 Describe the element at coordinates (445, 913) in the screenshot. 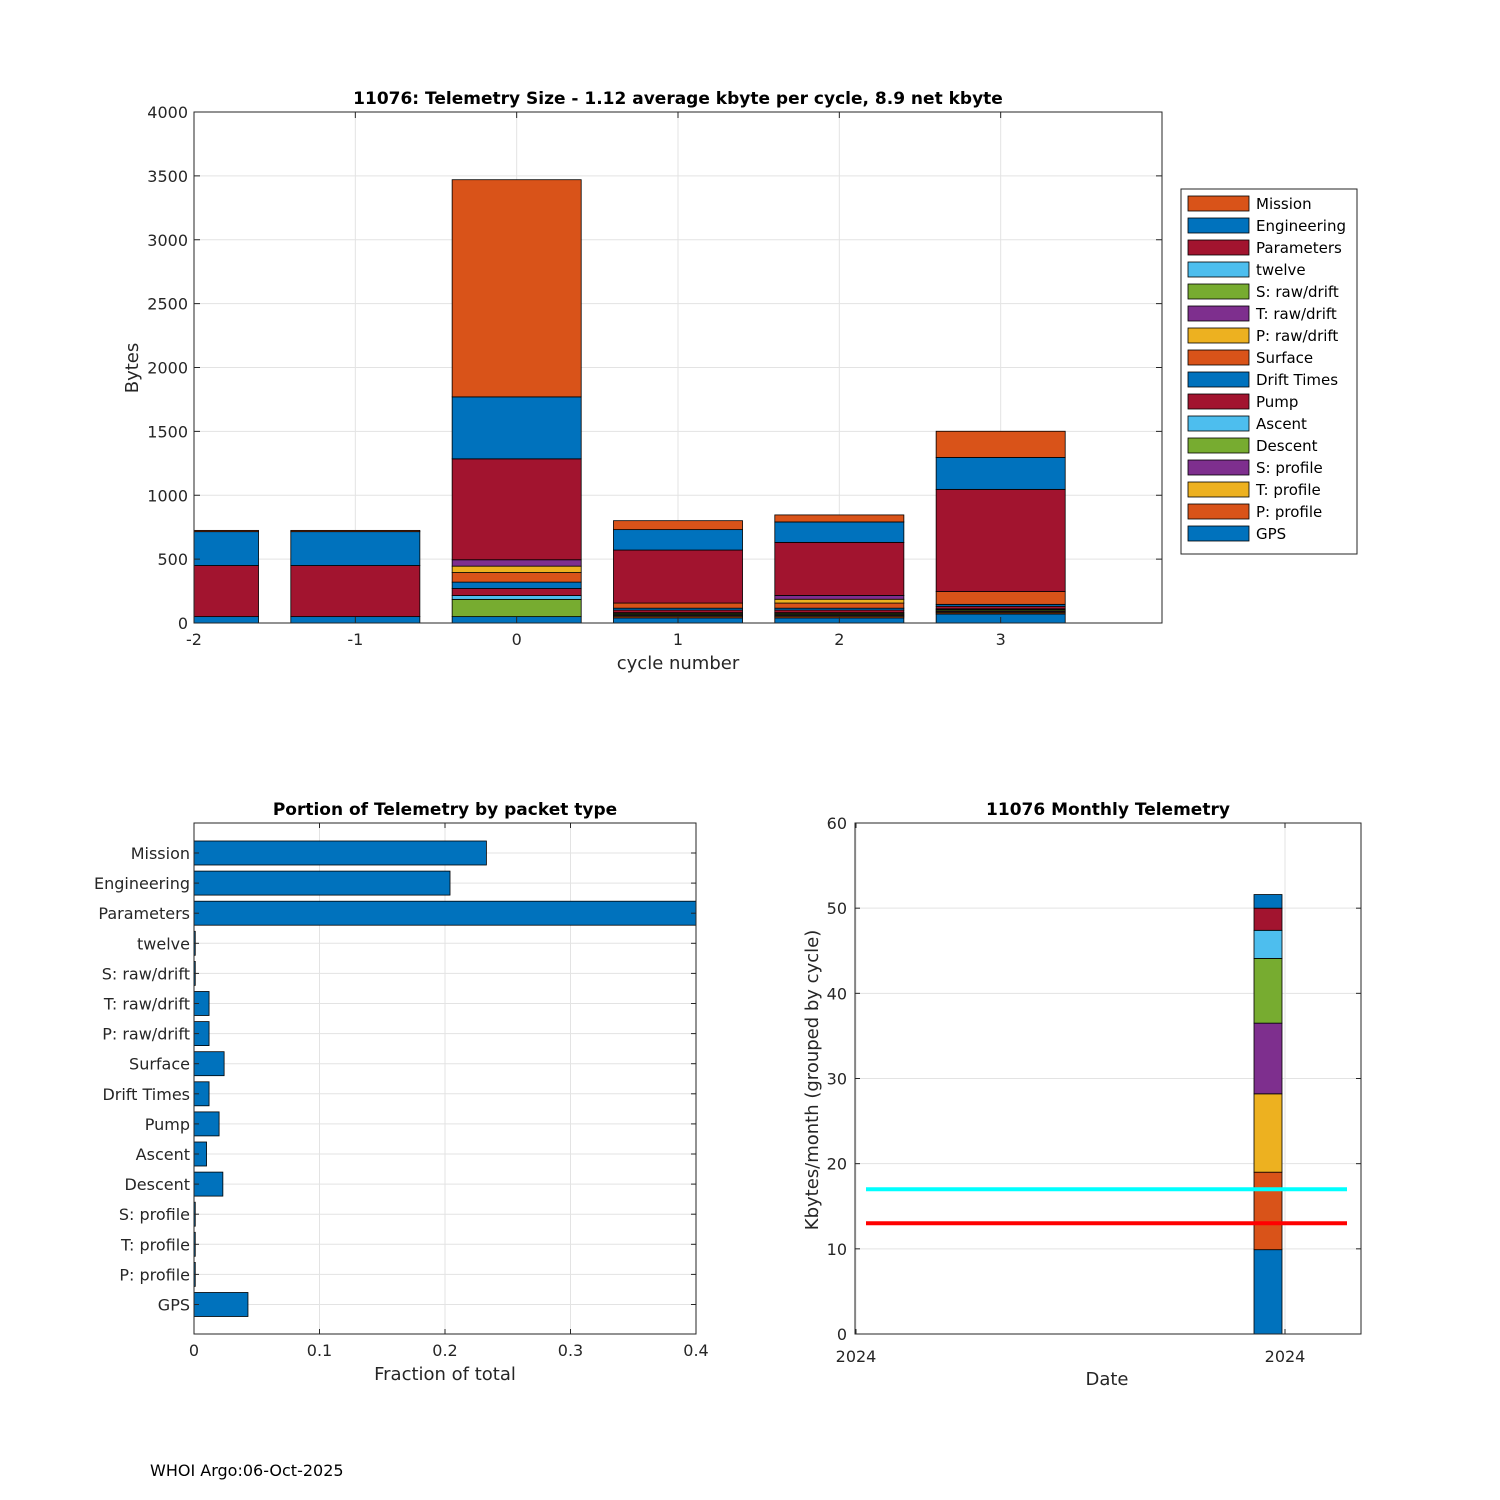

I see `bar-parameters` at that location.